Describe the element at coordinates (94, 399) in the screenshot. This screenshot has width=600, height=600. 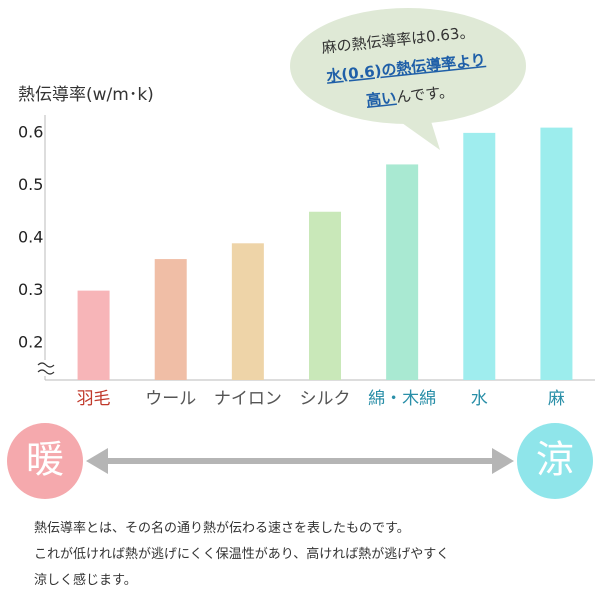
I see `x-tick-label: 羽毛` at that location.